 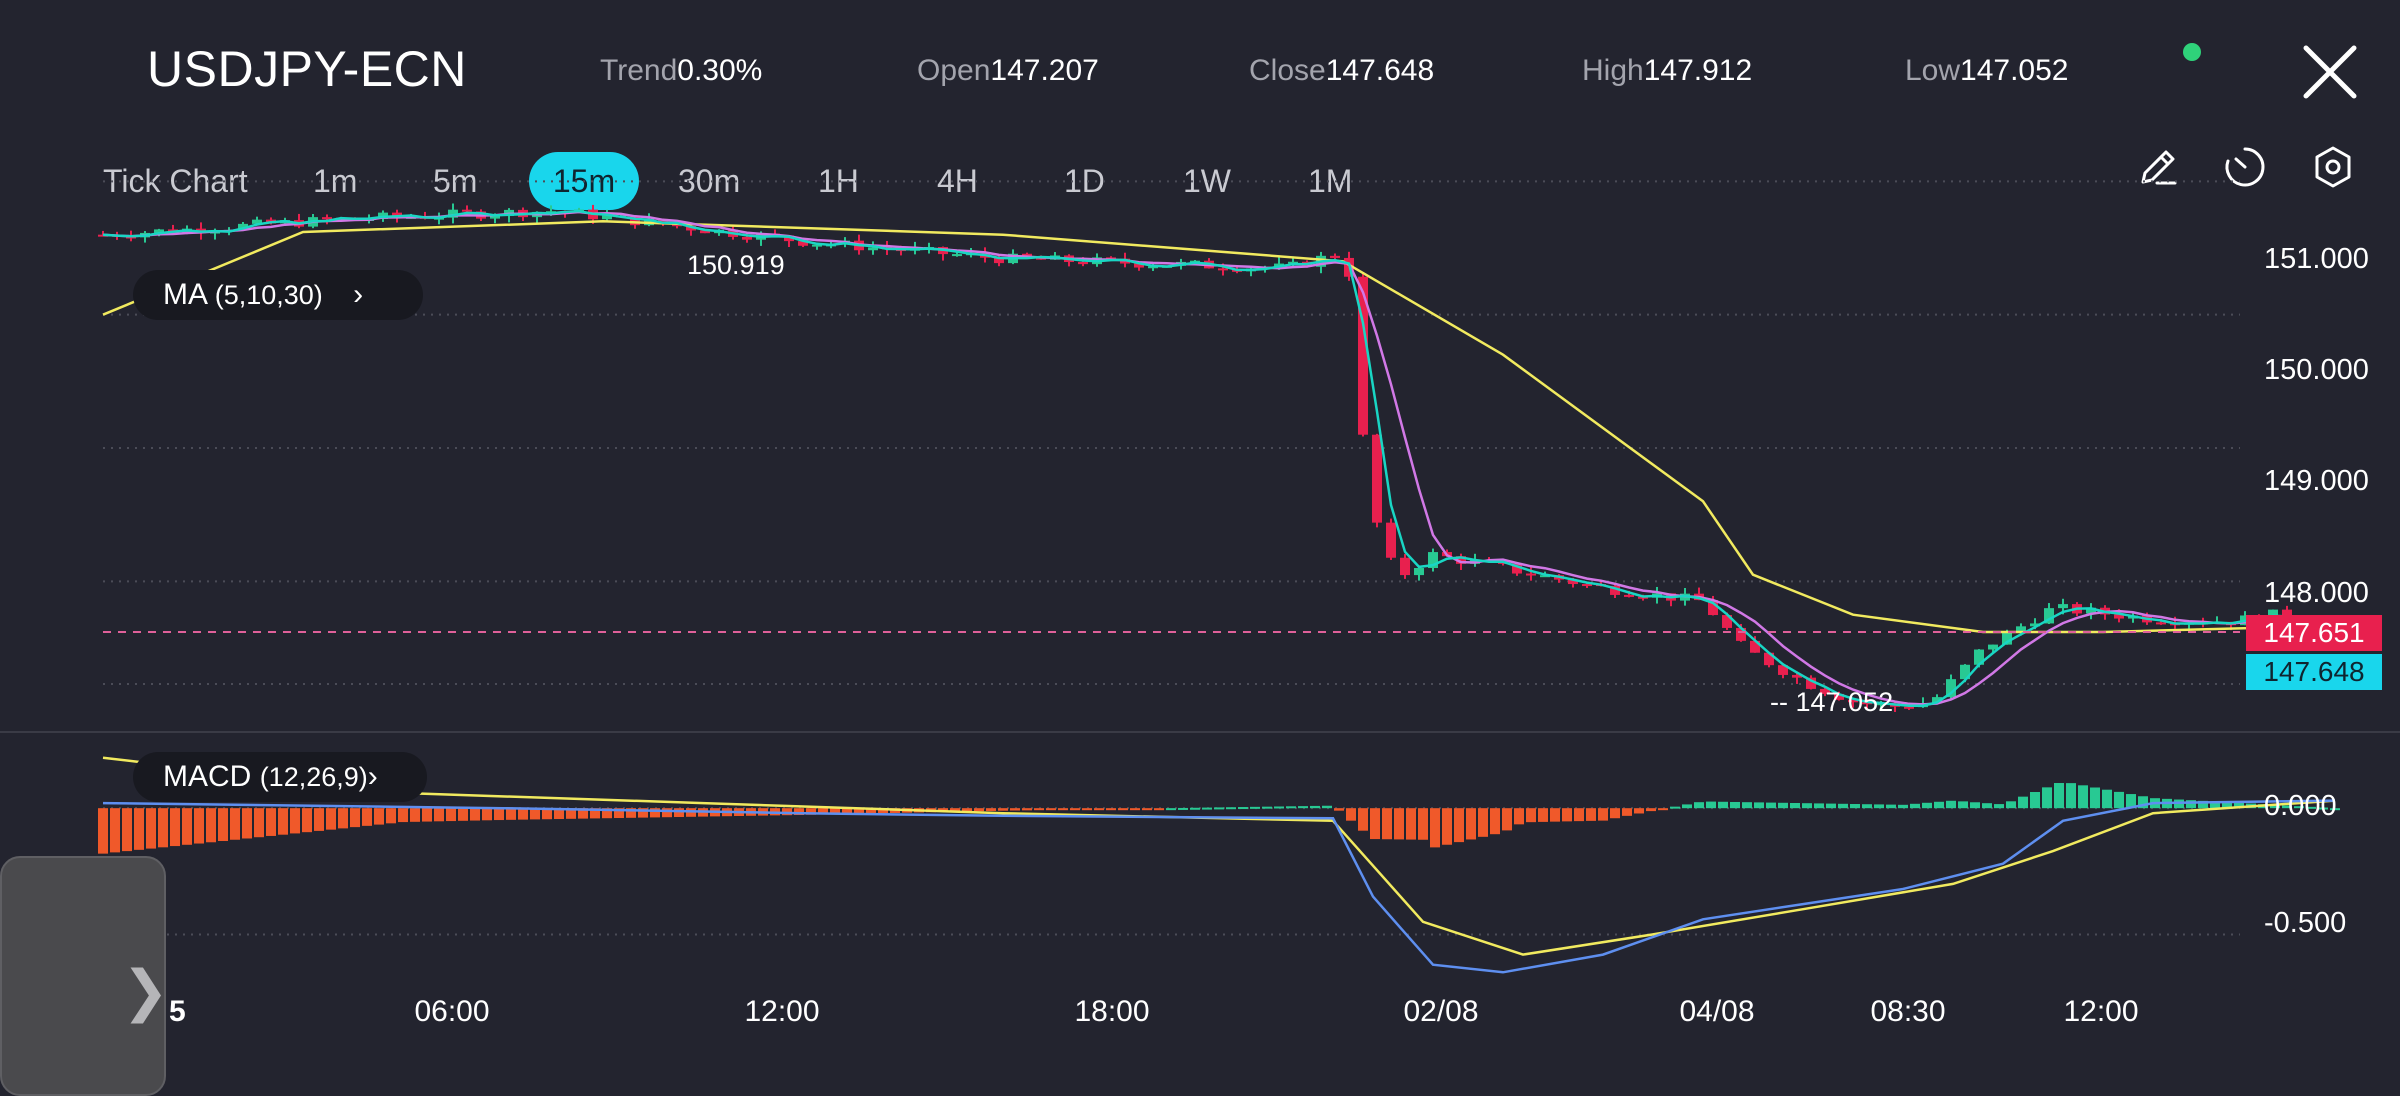 What do you see at coordinates (954, 70) in the screenshot?
I see `open-label: Open` at bounding box center [954, 70].